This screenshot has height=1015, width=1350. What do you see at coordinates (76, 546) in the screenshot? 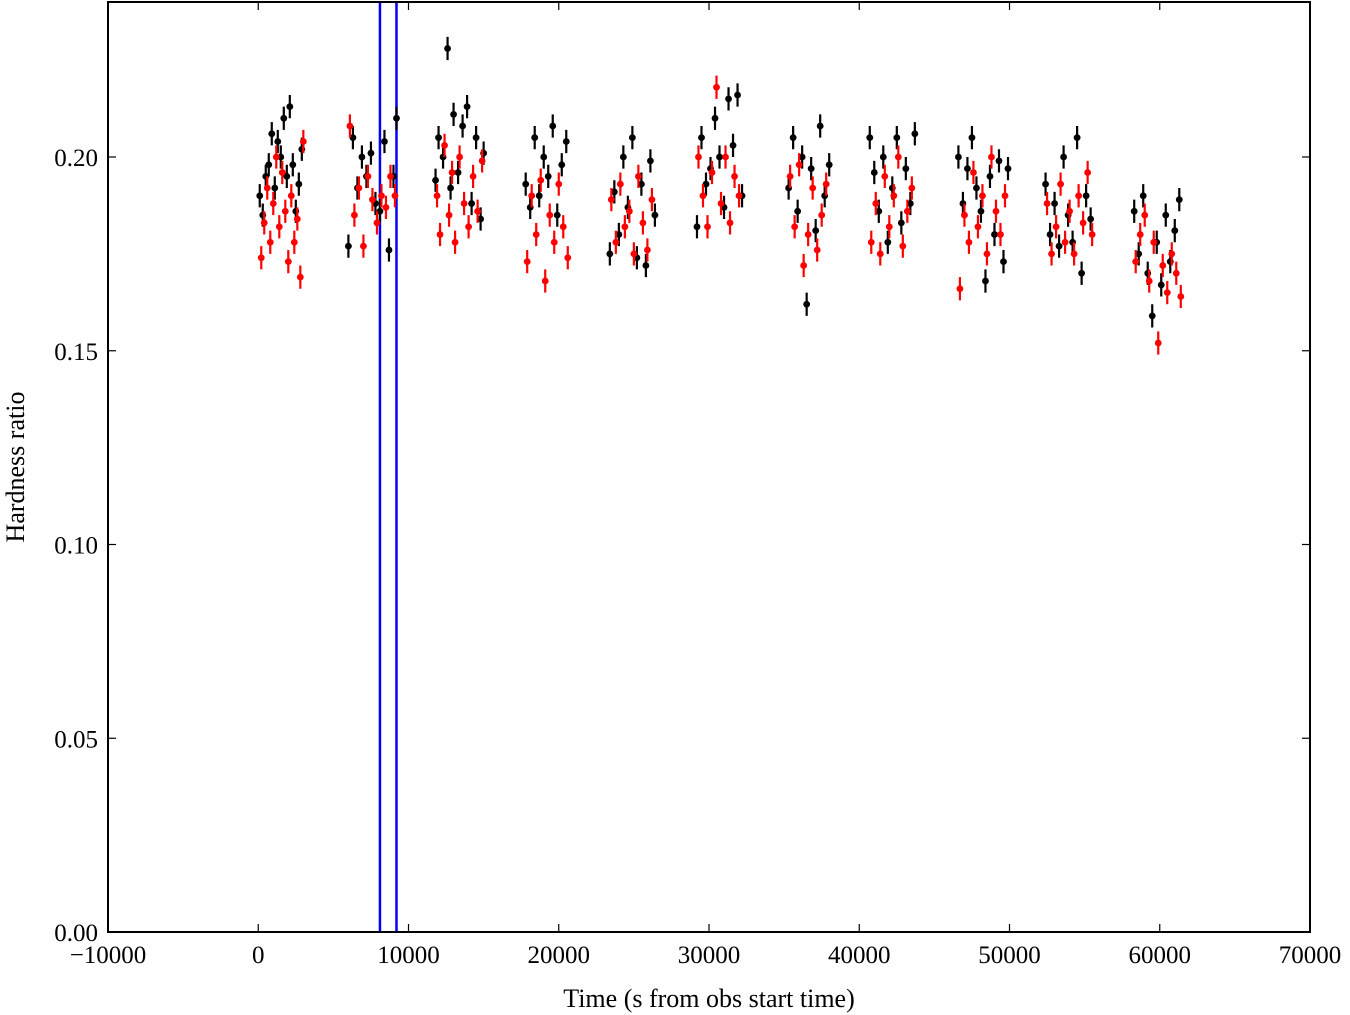
I see `y-tick-label: 0.10` at bounding box center [76, 546].